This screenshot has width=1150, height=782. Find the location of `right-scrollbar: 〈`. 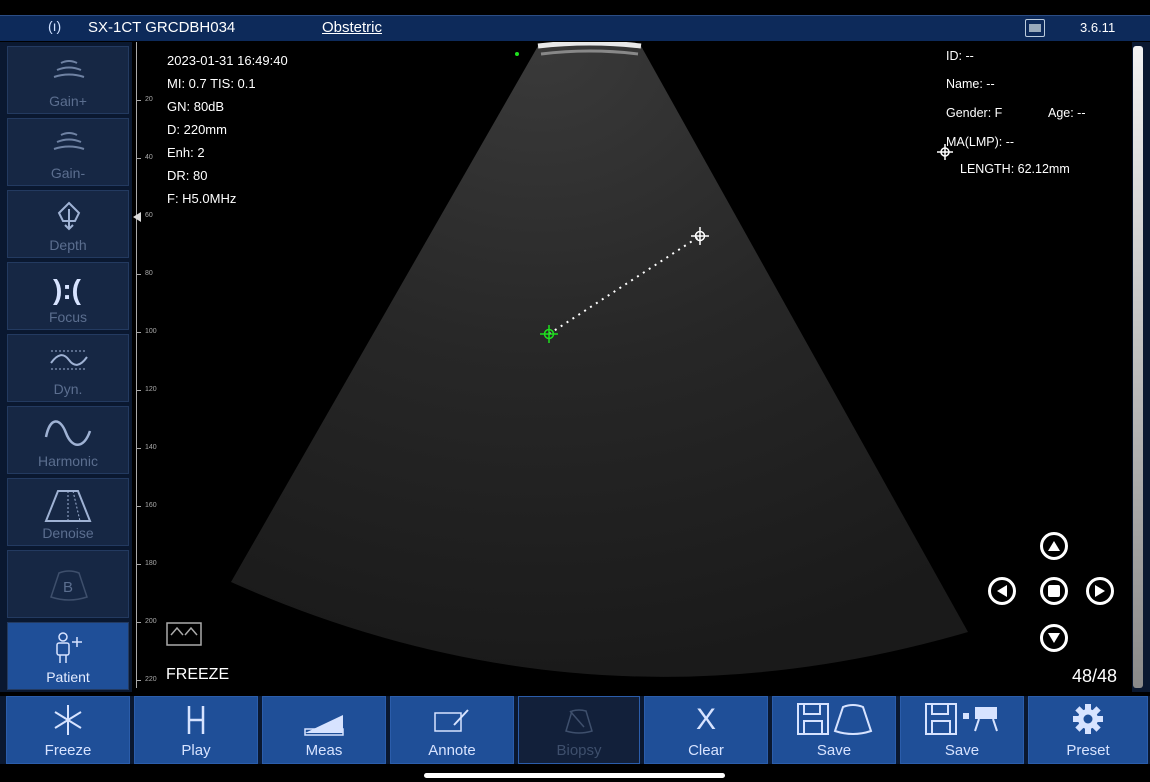

right-scrollbar: 〈 is located at coordinates (1141, 367).